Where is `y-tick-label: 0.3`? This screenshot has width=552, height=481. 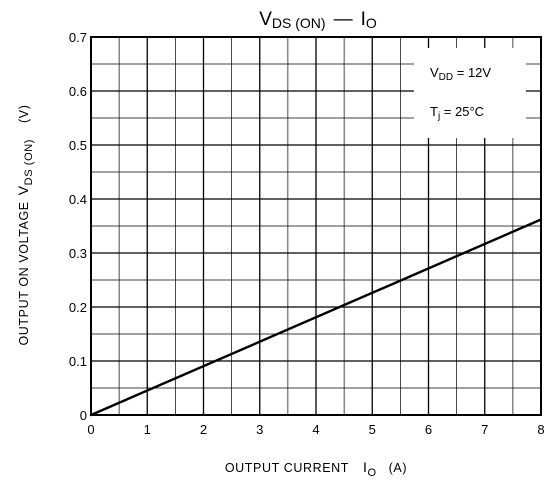
y-tick-label: 0.3 is located at coordinates (78, 253).